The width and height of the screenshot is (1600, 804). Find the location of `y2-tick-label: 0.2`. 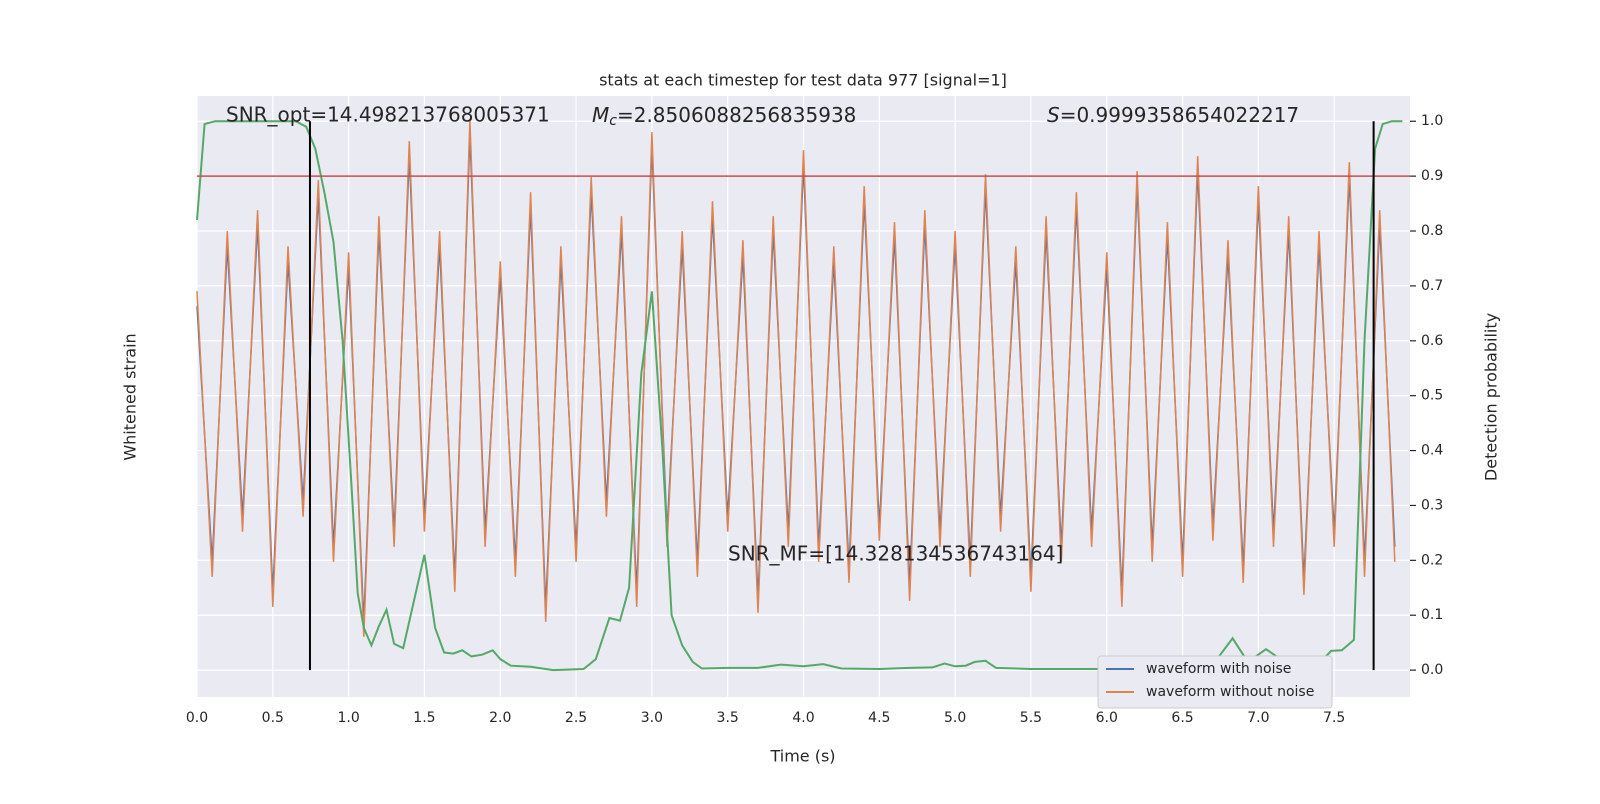

y2-tick-label: 0.2 is located at coordinates (1432, 560).